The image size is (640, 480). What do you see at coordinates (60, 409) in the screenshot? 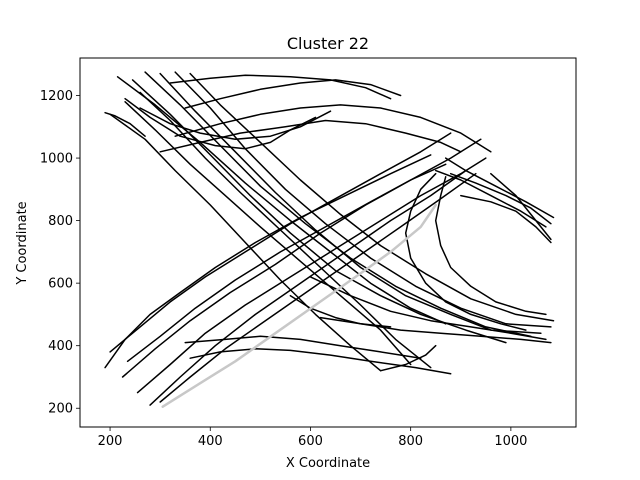
I see `y-tick-label: 200` at bounding box center [60, 409].